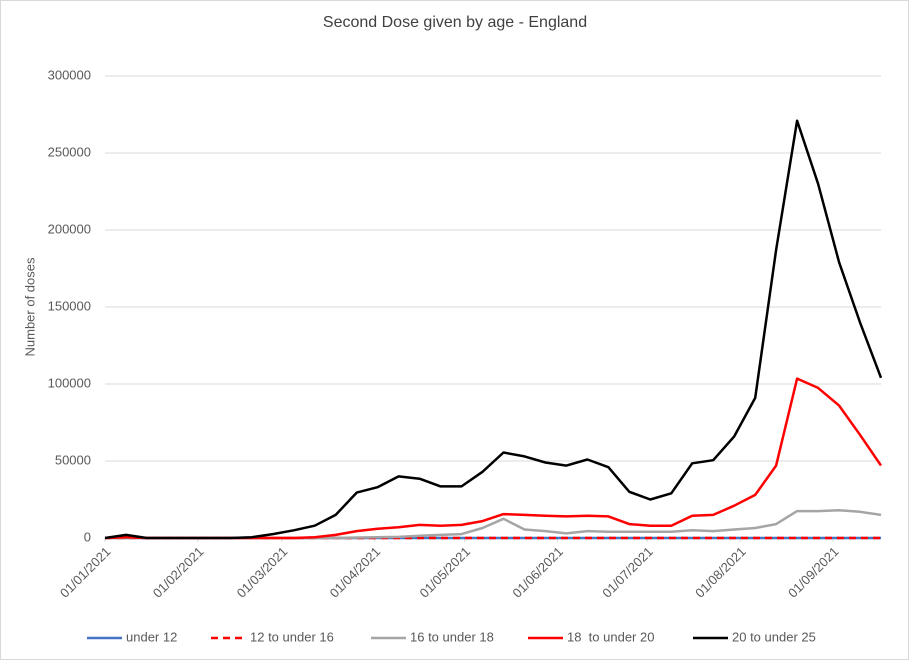 The image size is (909, 660). Describe the element at coordinates (444, 572) in the screenshot. I see `x-tick-label: 01/05/2021` at that location.